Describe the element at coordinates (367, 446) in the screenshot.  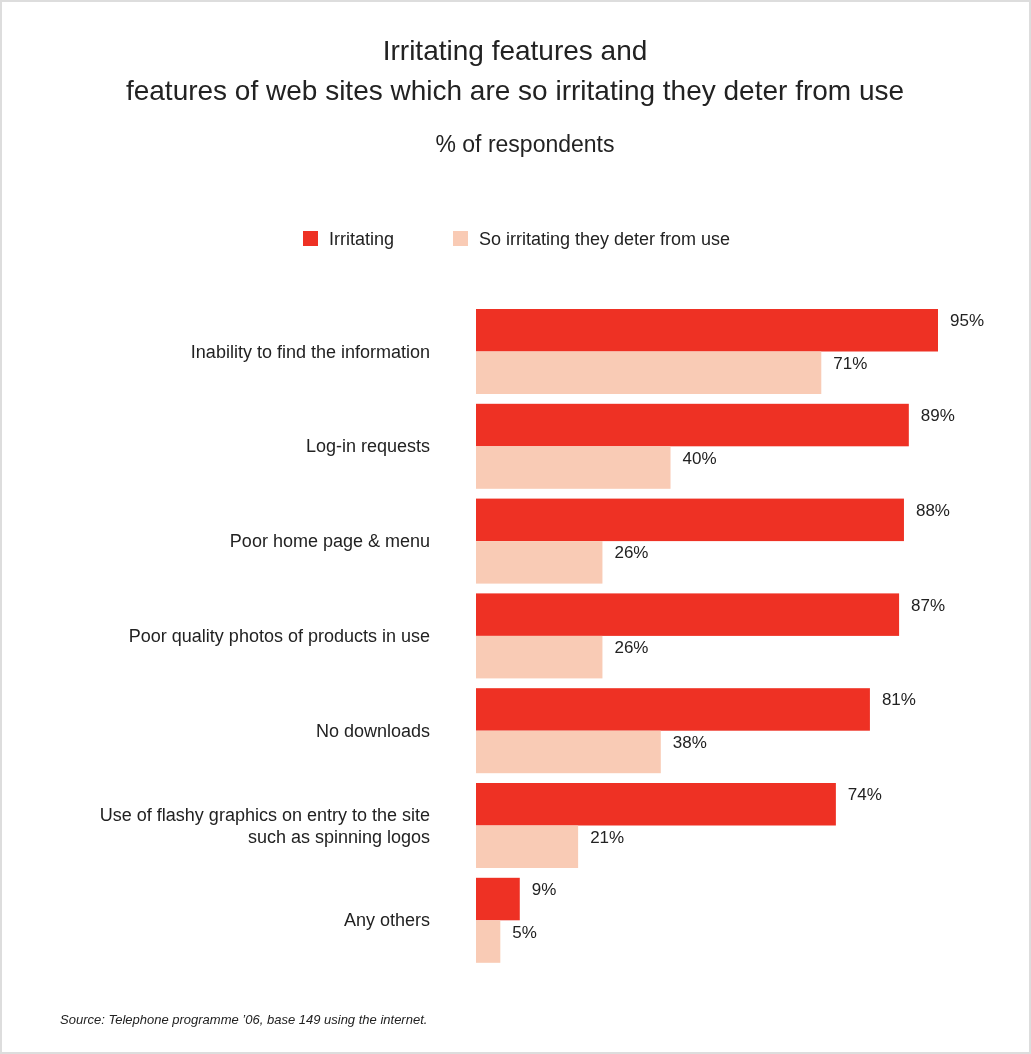
I see `y-tick-label: Log-in requests` at that location.